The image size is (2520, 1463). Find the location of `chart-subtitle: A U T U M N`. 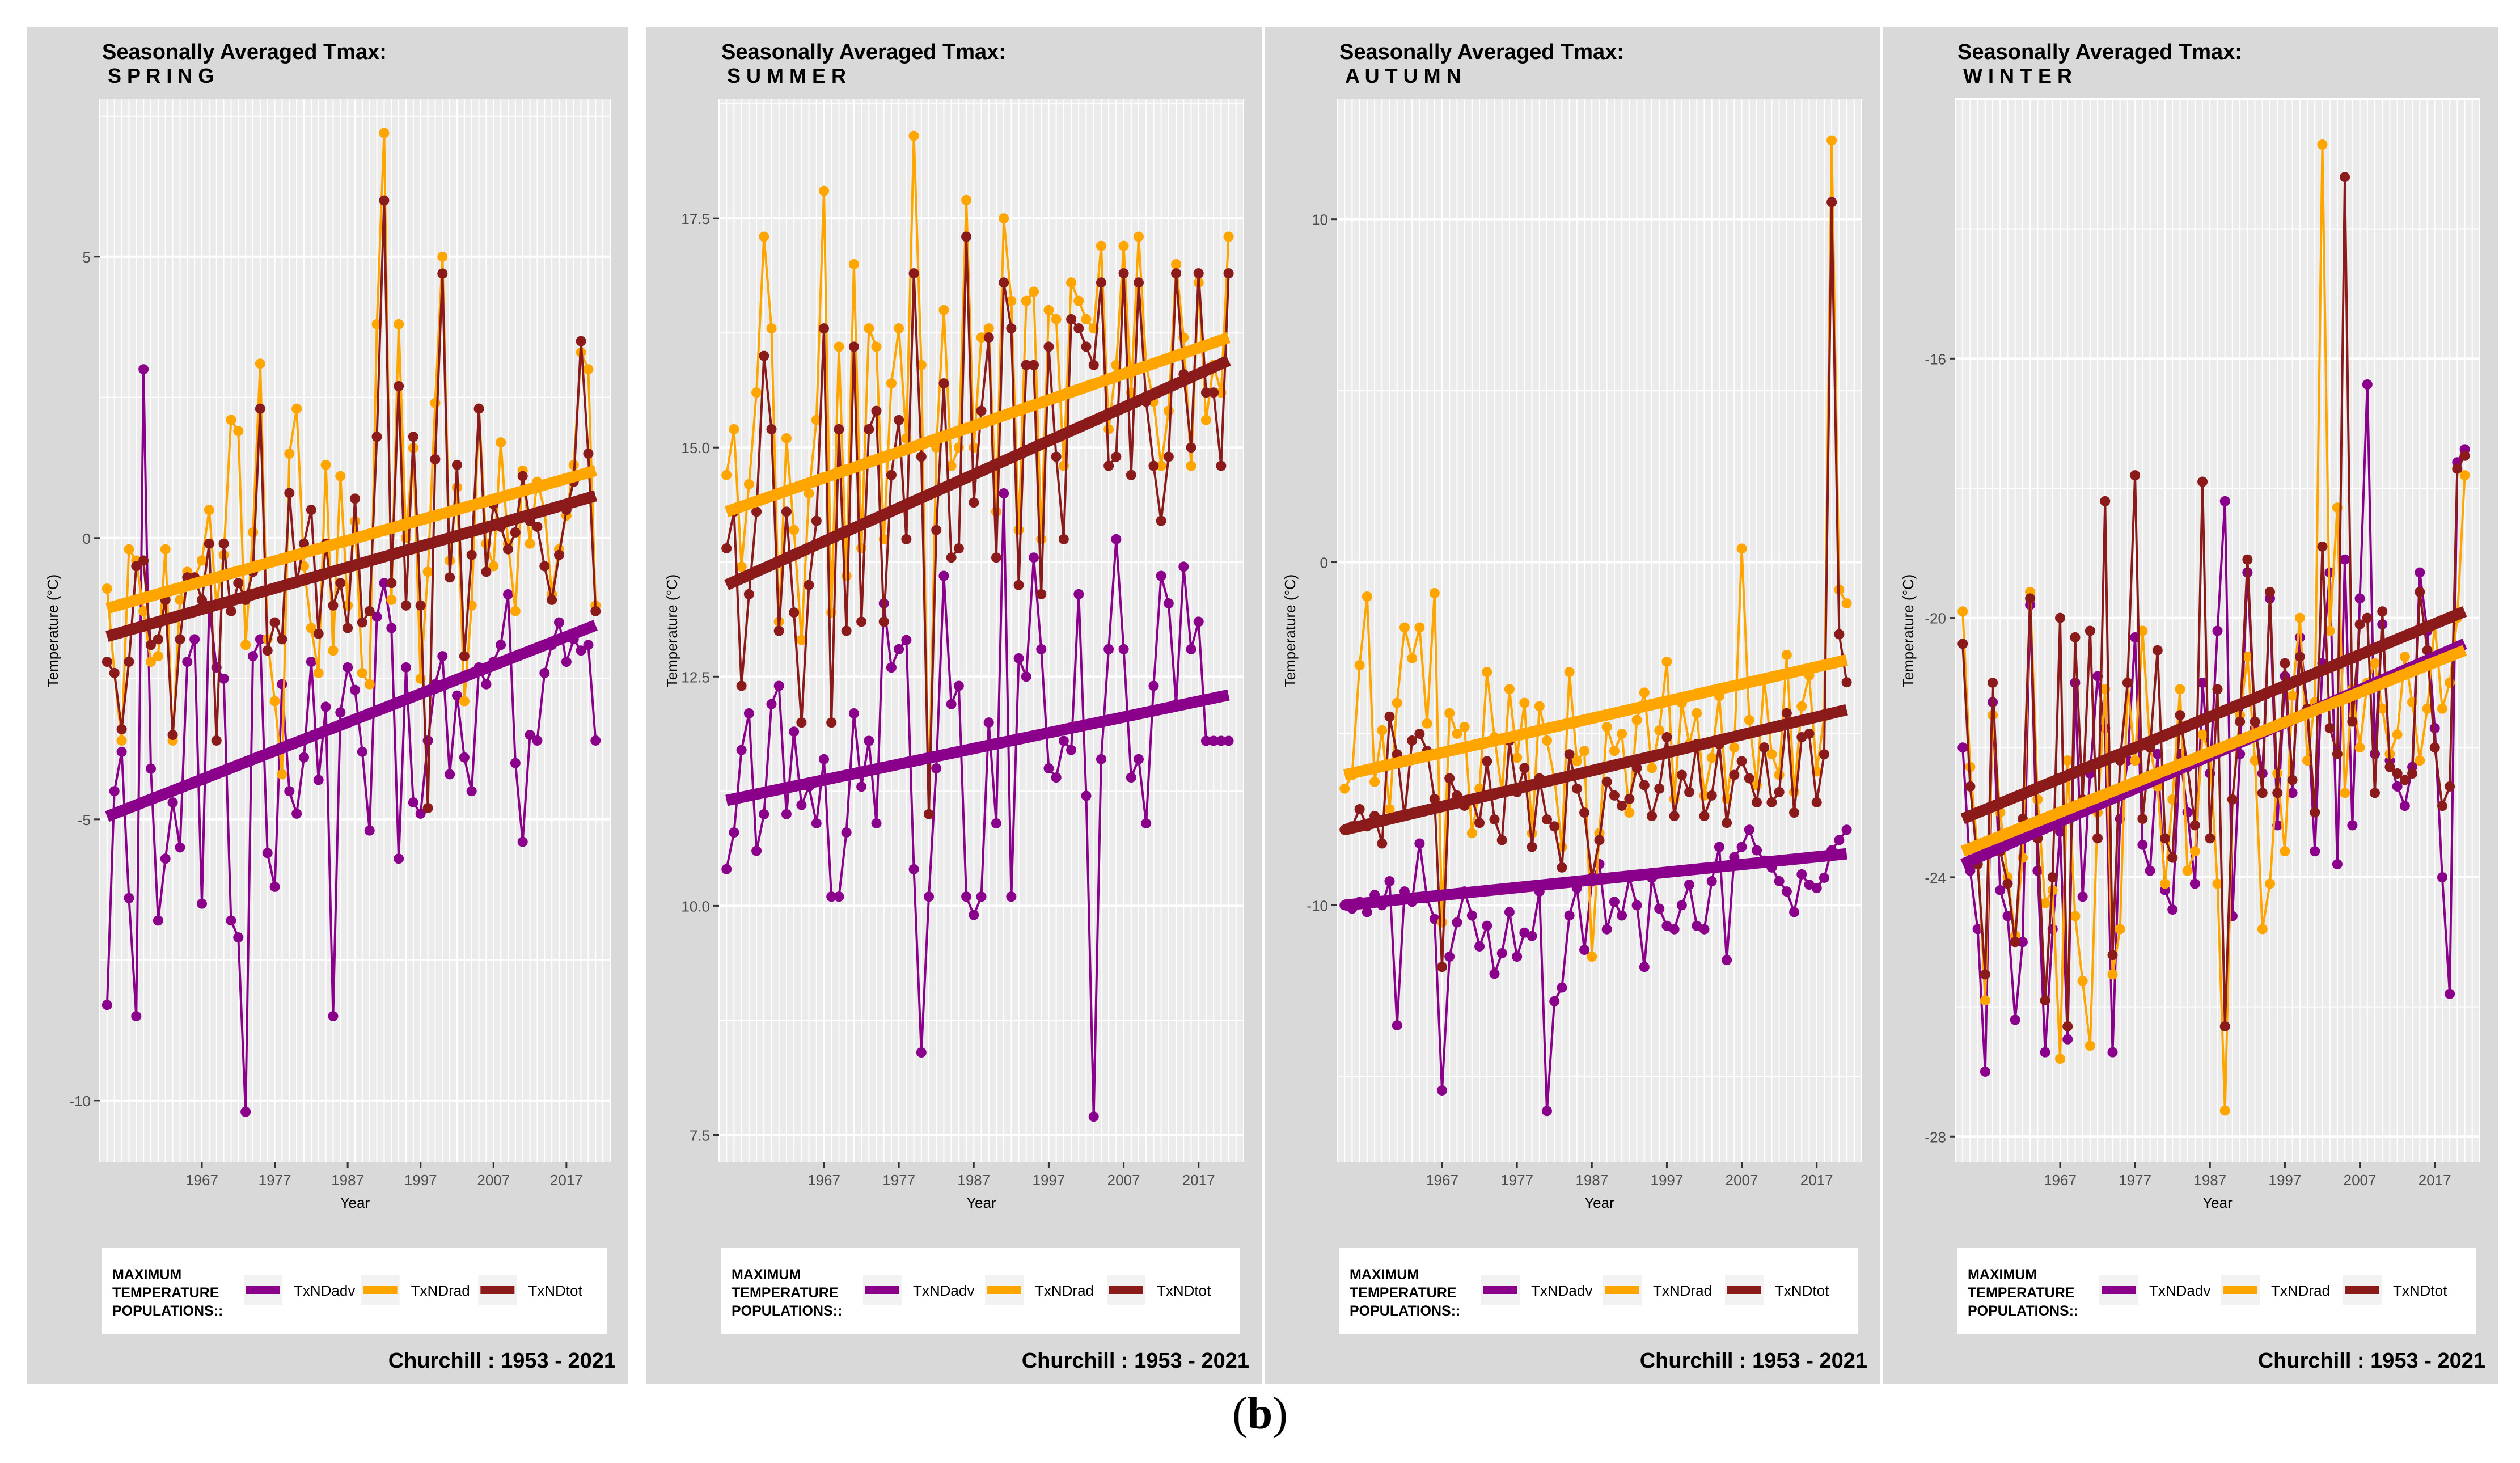

chart-subtitle: A U T U M N is located at coordinates (1403, 76).